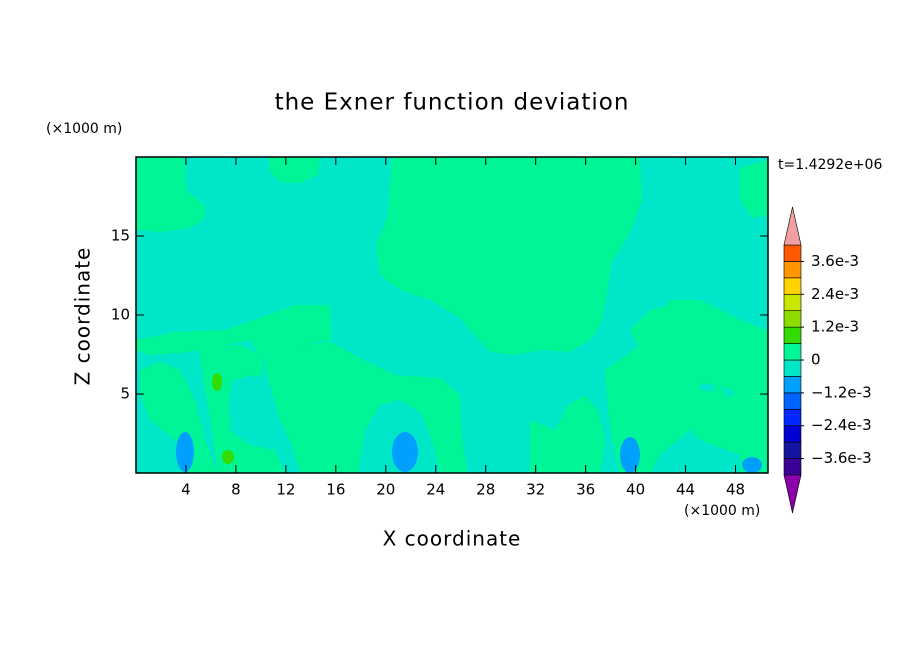 Image resolution: width=904 pixels, height=654 pixels. Describe the element at coordinates (835, 327) in the screenshot. I see `colorbar-tick-label: 1.2e-3` at that location.